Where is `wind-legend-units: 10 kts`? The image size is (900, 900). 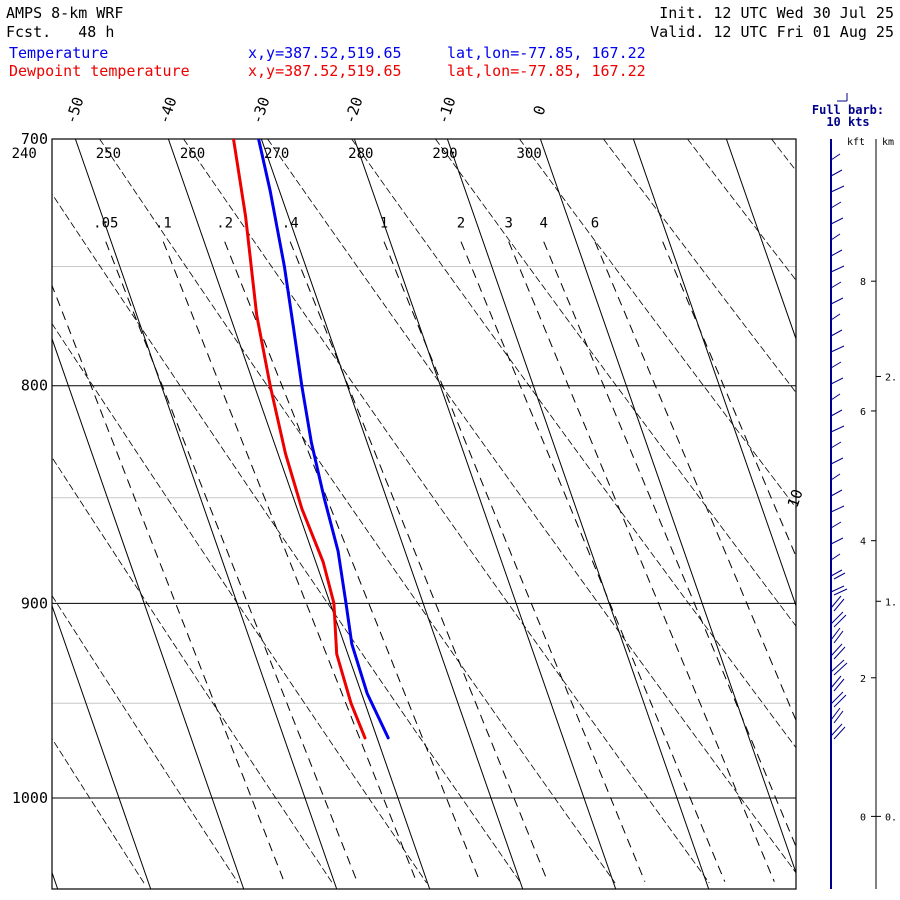 wind-legend-units: 10 kts is located at coordinates (847, 122).